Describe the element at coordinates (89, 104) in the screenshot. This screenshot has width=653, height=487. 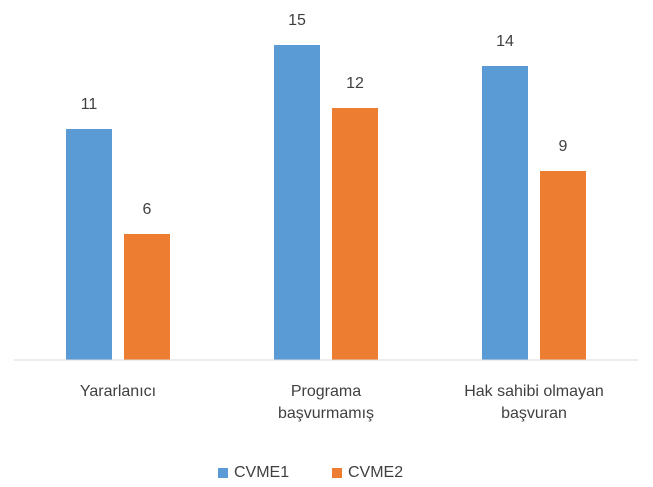
I see `data-label: 11` at that location.